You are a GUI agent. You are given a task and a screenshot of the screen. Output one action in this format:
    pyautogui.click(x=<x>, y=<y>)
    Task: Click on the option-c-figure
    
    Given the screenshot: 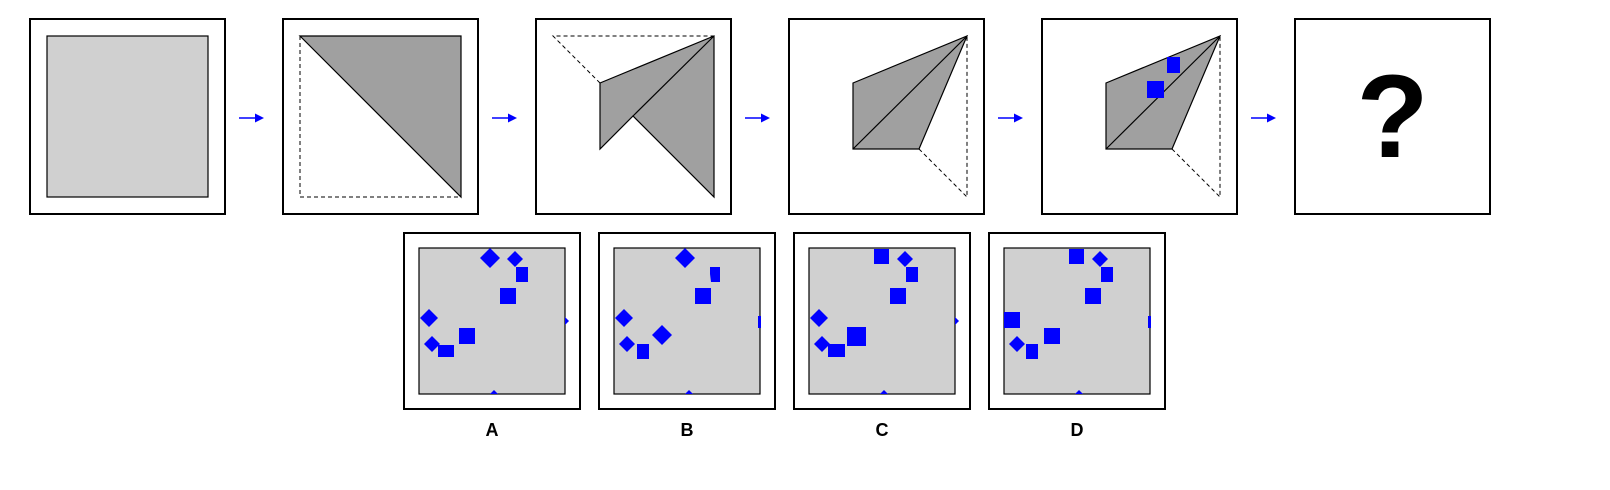 What is the action you would take?
    pyautogui.click(x=883, y=321)
    